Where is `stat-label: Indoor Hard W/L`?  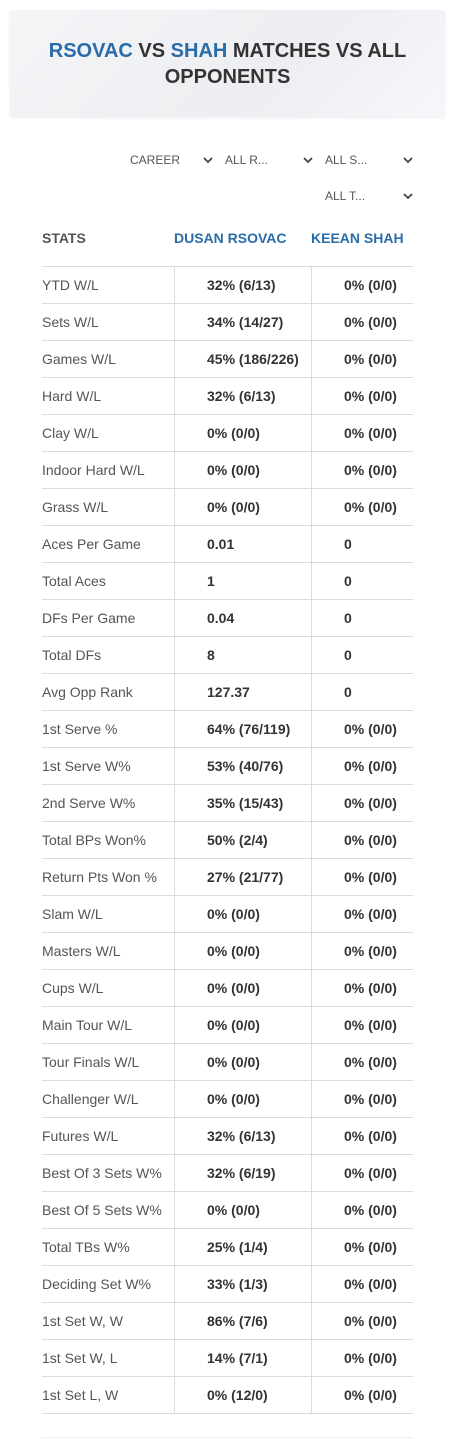
stat-label: Indoor Hard W/L is located at coordinates (93, 470).